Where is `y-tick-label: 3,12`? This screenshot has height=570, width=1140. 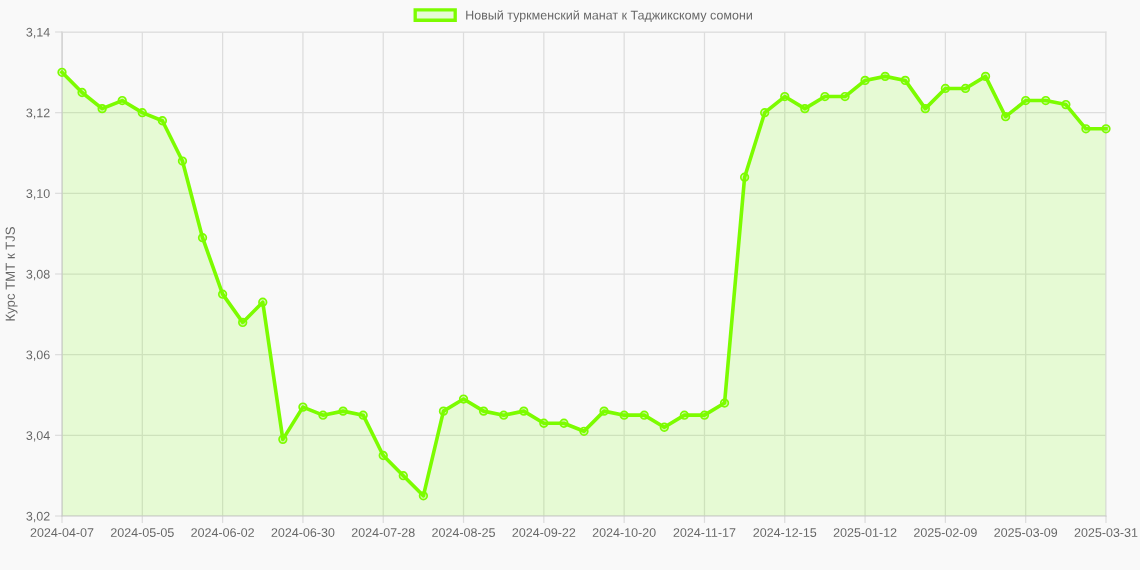 y-tick-label: 3,12 is located at coordinates (38, 113).